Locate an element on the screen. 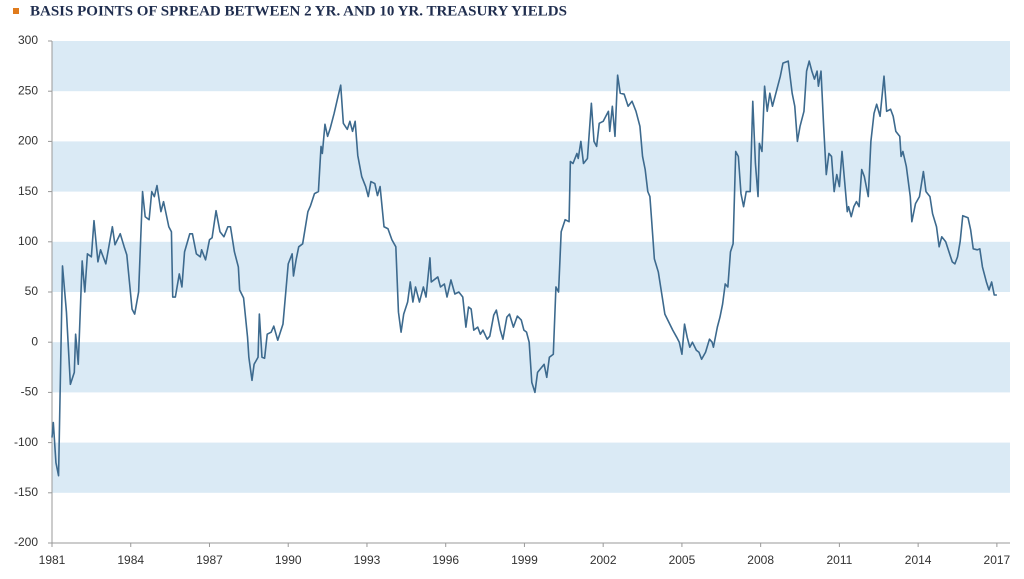 This screenshot has width=1024, height=579. y-tick-label: -50 is located at coordinates (30, 392).